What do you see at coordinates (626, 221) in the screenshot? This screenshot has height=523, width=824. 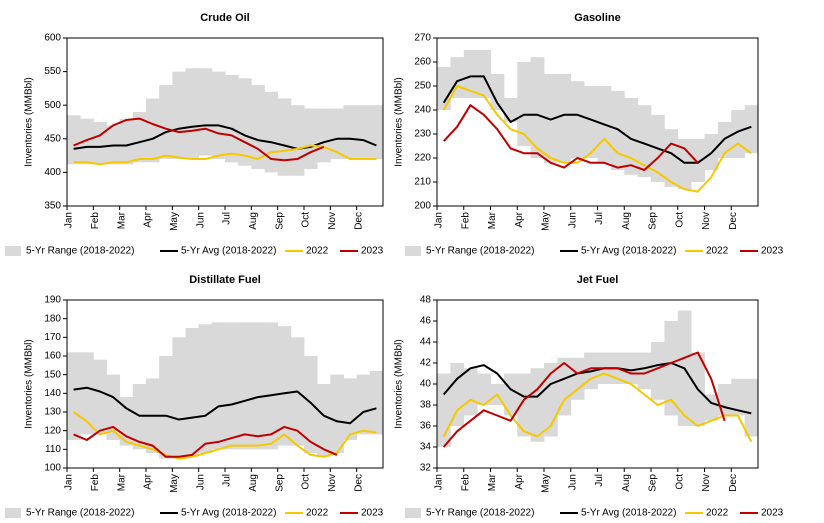 I see `x-tick-label: Aug` at bounding box center [626, 221].